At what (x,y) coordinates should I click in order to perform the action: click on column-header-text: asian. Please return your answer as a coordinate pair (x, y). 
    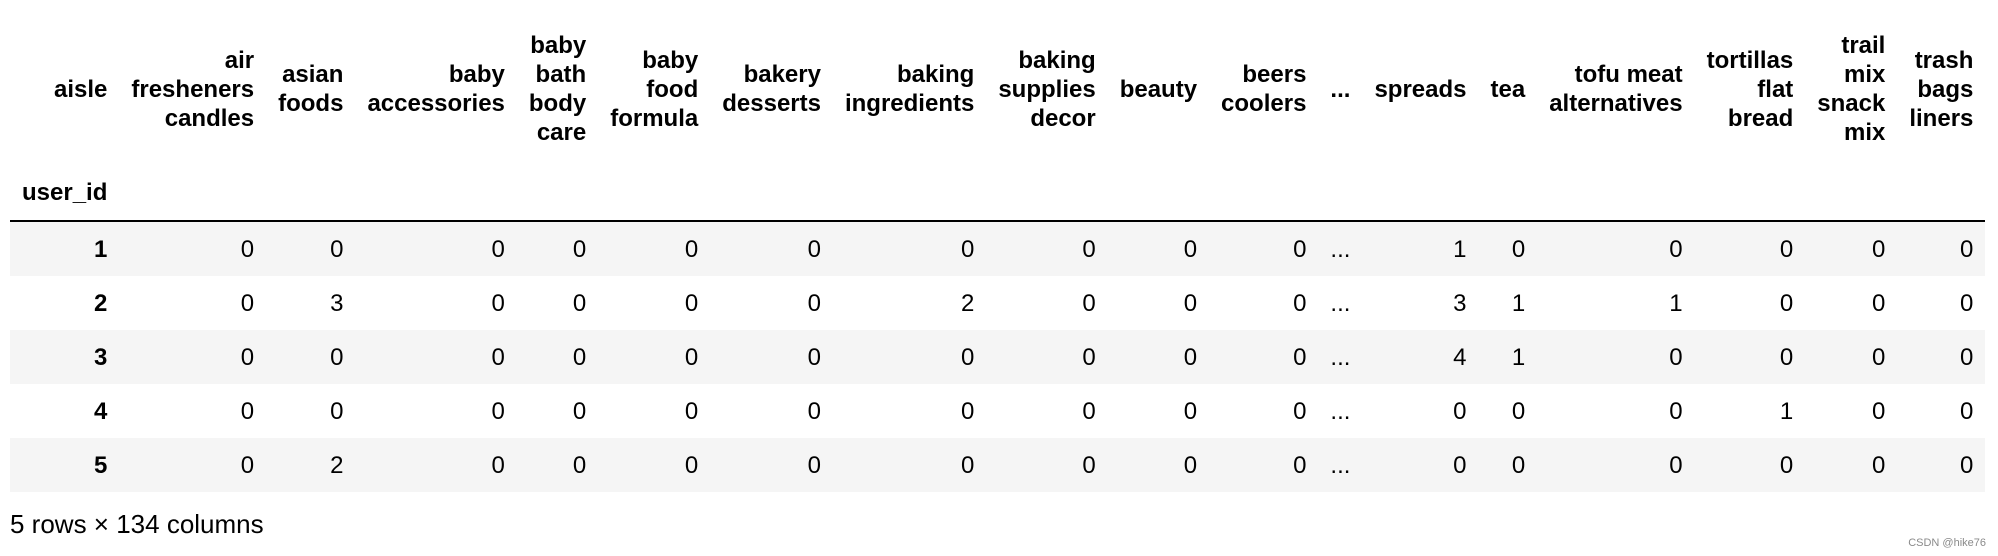
    Looking at the image, I should click on (313, 74).